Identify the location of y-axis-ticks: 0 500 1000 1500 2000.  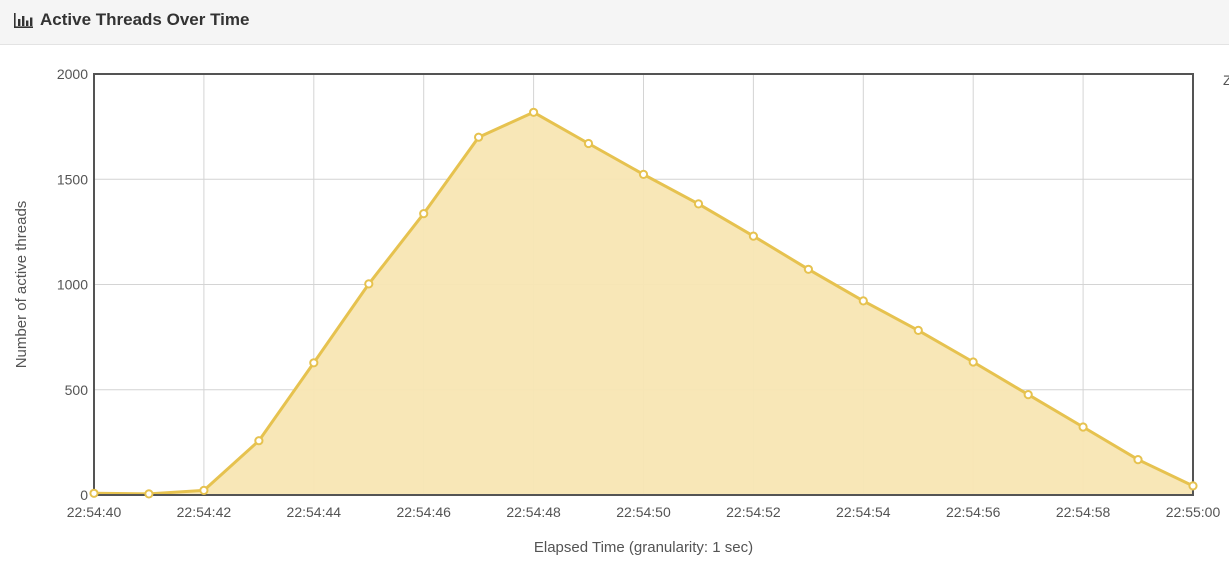
(72, 284).